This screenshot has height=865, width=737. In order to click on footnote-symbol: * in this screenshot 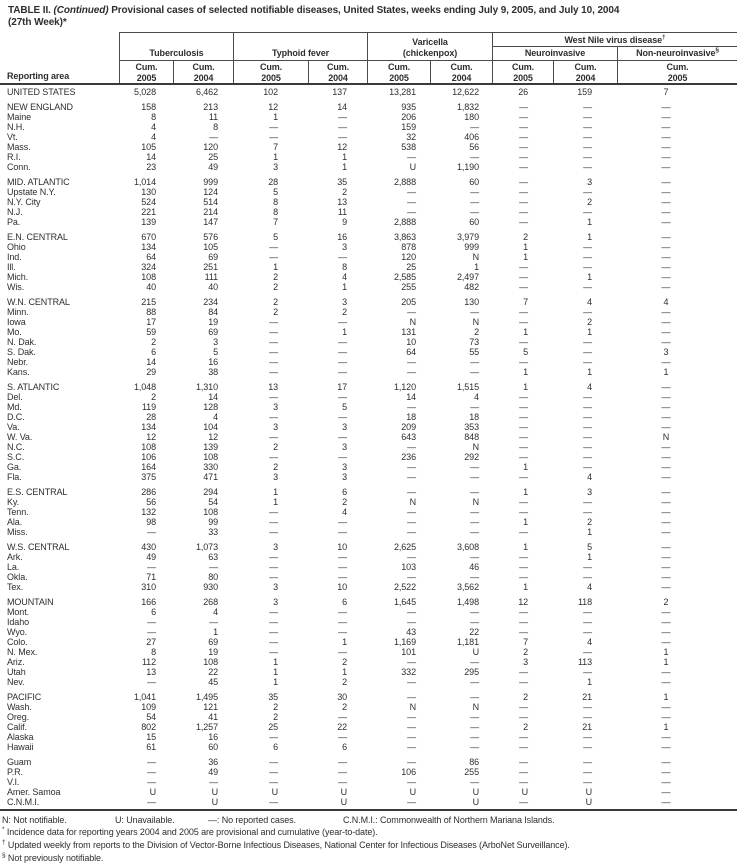, I will do `click(3, 829)`.